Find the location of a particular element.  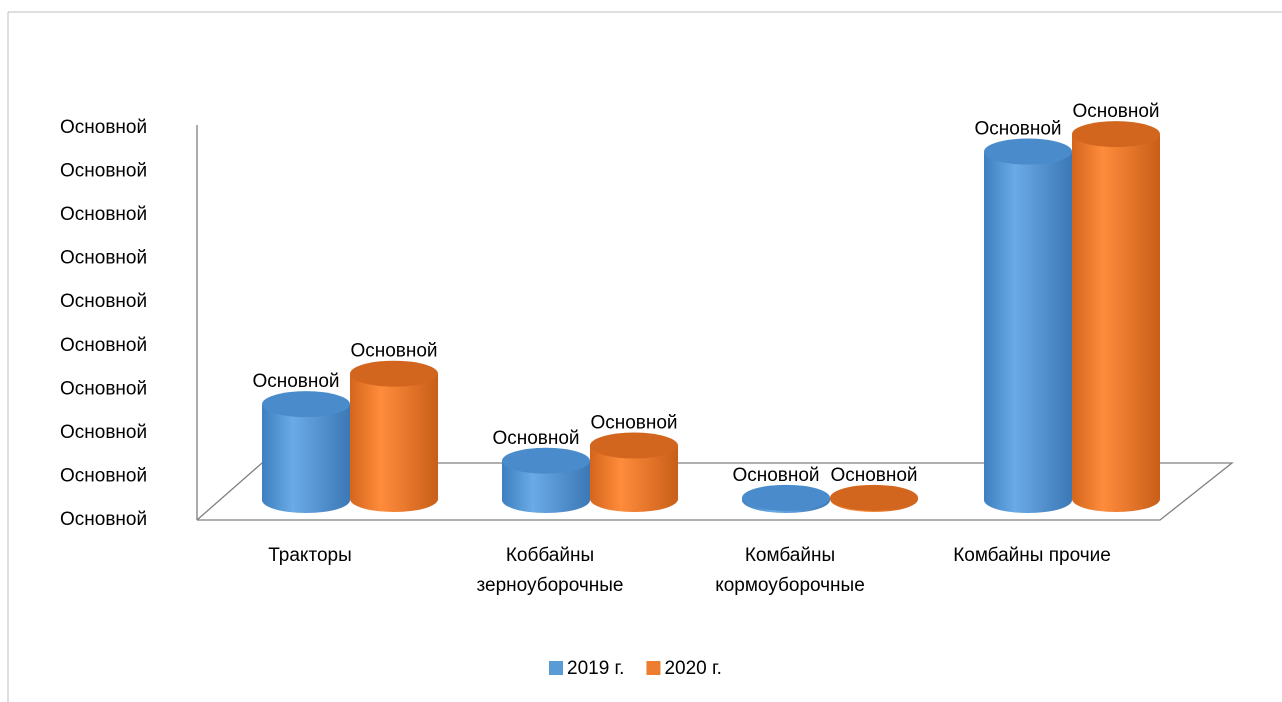

x-tick-label: Комбайны прочие is located at coordinates (1032, 555).